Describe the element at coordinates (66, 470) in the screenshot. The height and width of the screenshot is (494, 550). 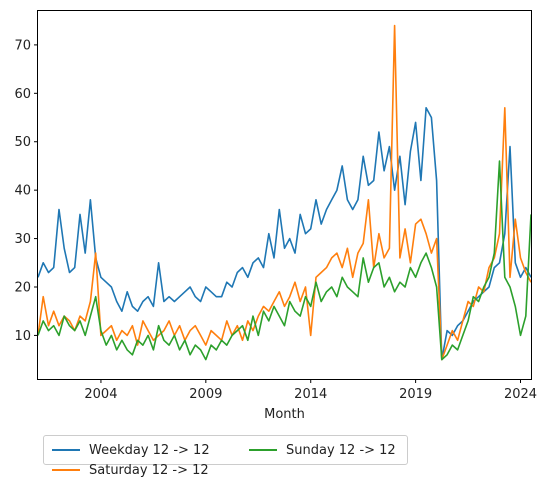
I see `legend-swatch-saturday` at that location.